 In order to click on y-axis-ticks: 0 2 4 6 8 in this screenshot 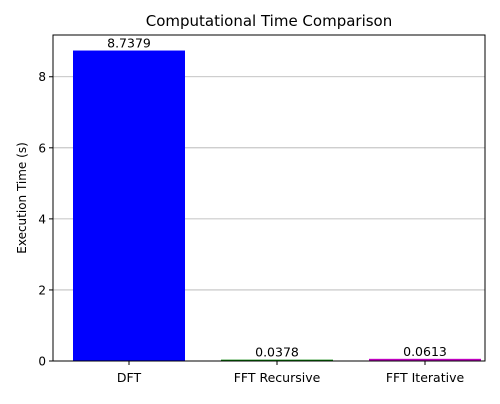, I will do `click(45, 219)`.